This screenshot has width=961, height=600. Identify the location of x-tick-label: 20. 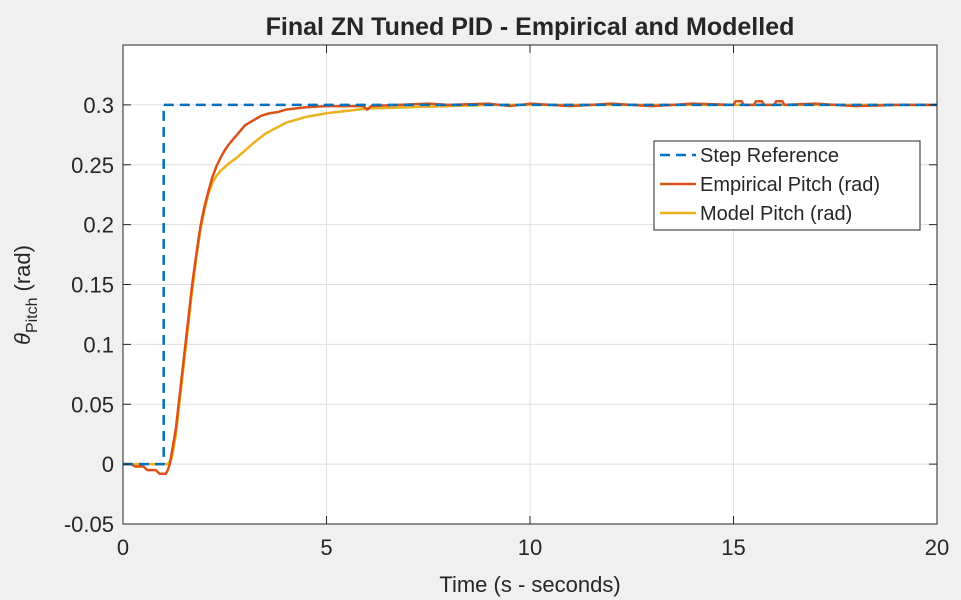
(937, 547).